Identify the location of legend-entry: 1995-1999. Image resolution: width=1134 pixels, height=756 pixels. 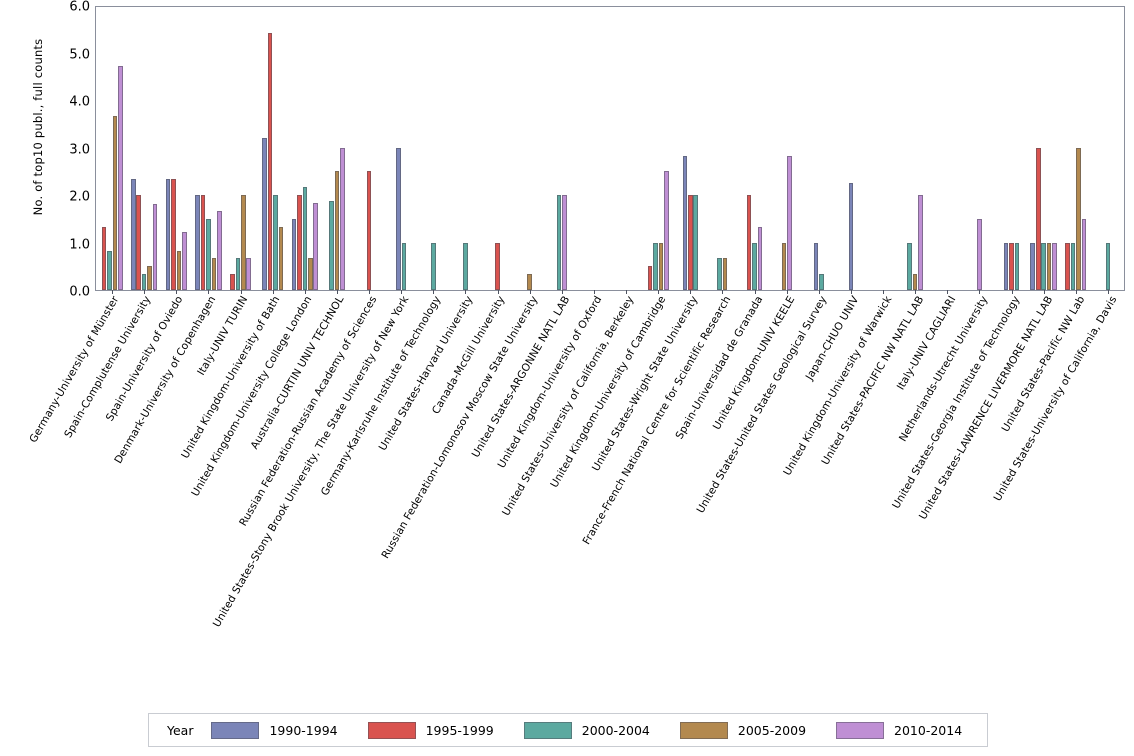
(430, 730).